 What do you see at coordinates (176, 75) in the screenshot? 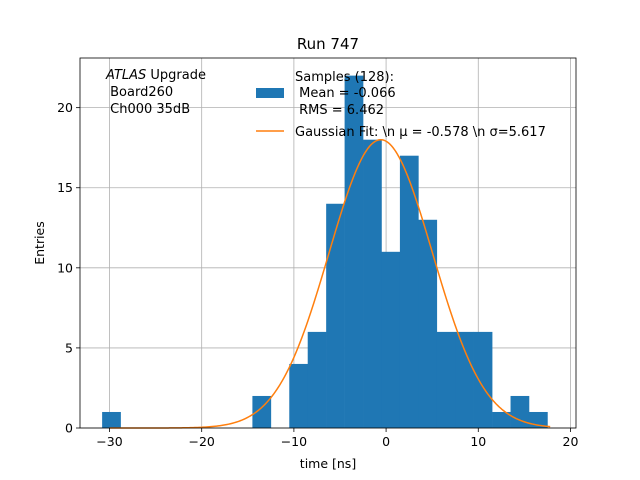
I see `atlas-upgrade: Upgrade` at bounding box center [176, 75].